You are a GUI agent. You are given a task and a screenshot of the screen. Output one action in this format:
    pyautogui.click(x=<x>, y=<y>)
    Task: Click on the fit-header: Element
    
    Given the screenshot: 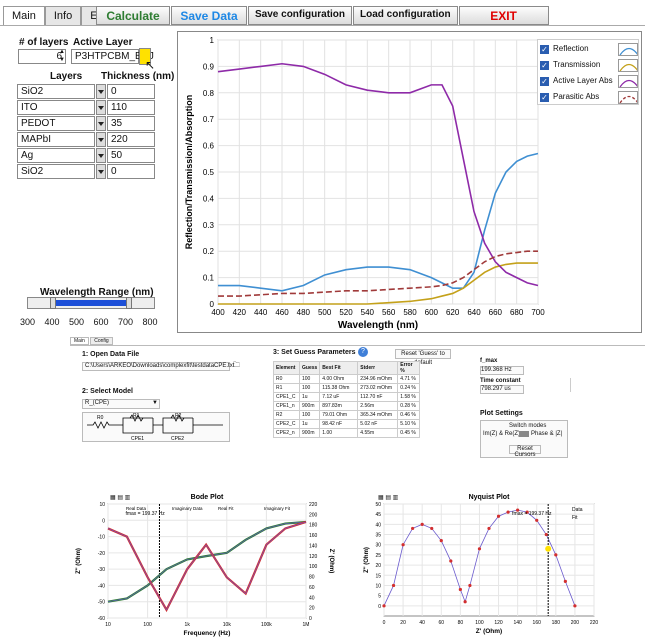 What is the action you would take?
    pyautogui.click(x=286, y=368)
    